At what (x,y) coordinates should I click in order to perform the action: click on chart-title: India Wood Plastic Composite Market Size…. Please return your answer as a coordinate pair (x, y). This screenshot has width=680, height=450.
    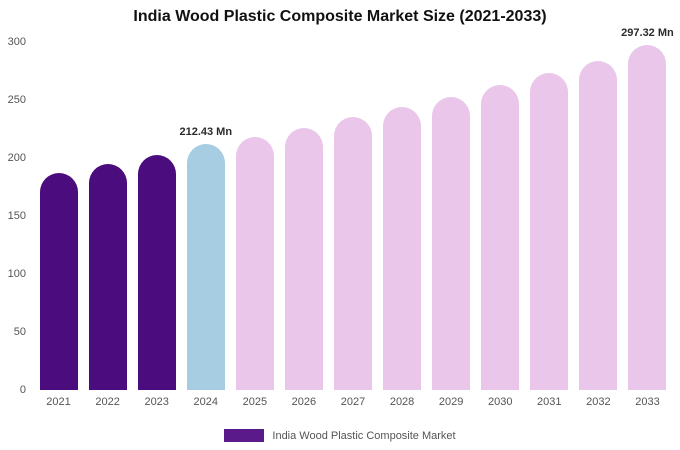
    Looking at the image, I should click on (340, 16).